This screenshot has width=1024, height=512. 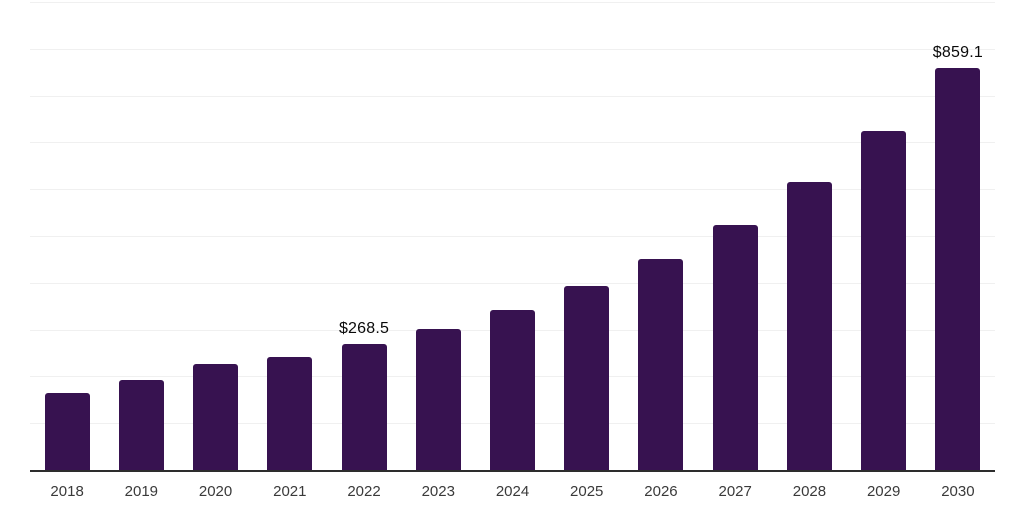 I want to click on x-tick-label-2024: 2024, so click(x=512, y=491).